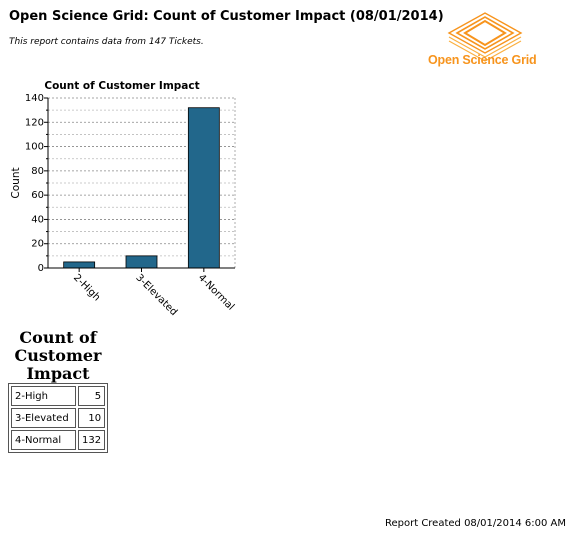 The height and width of the screenshot is (536, 576). Describe the element at coordinates (34, 98) in the screenshot. I see `y-tick-label: 140` at that location.